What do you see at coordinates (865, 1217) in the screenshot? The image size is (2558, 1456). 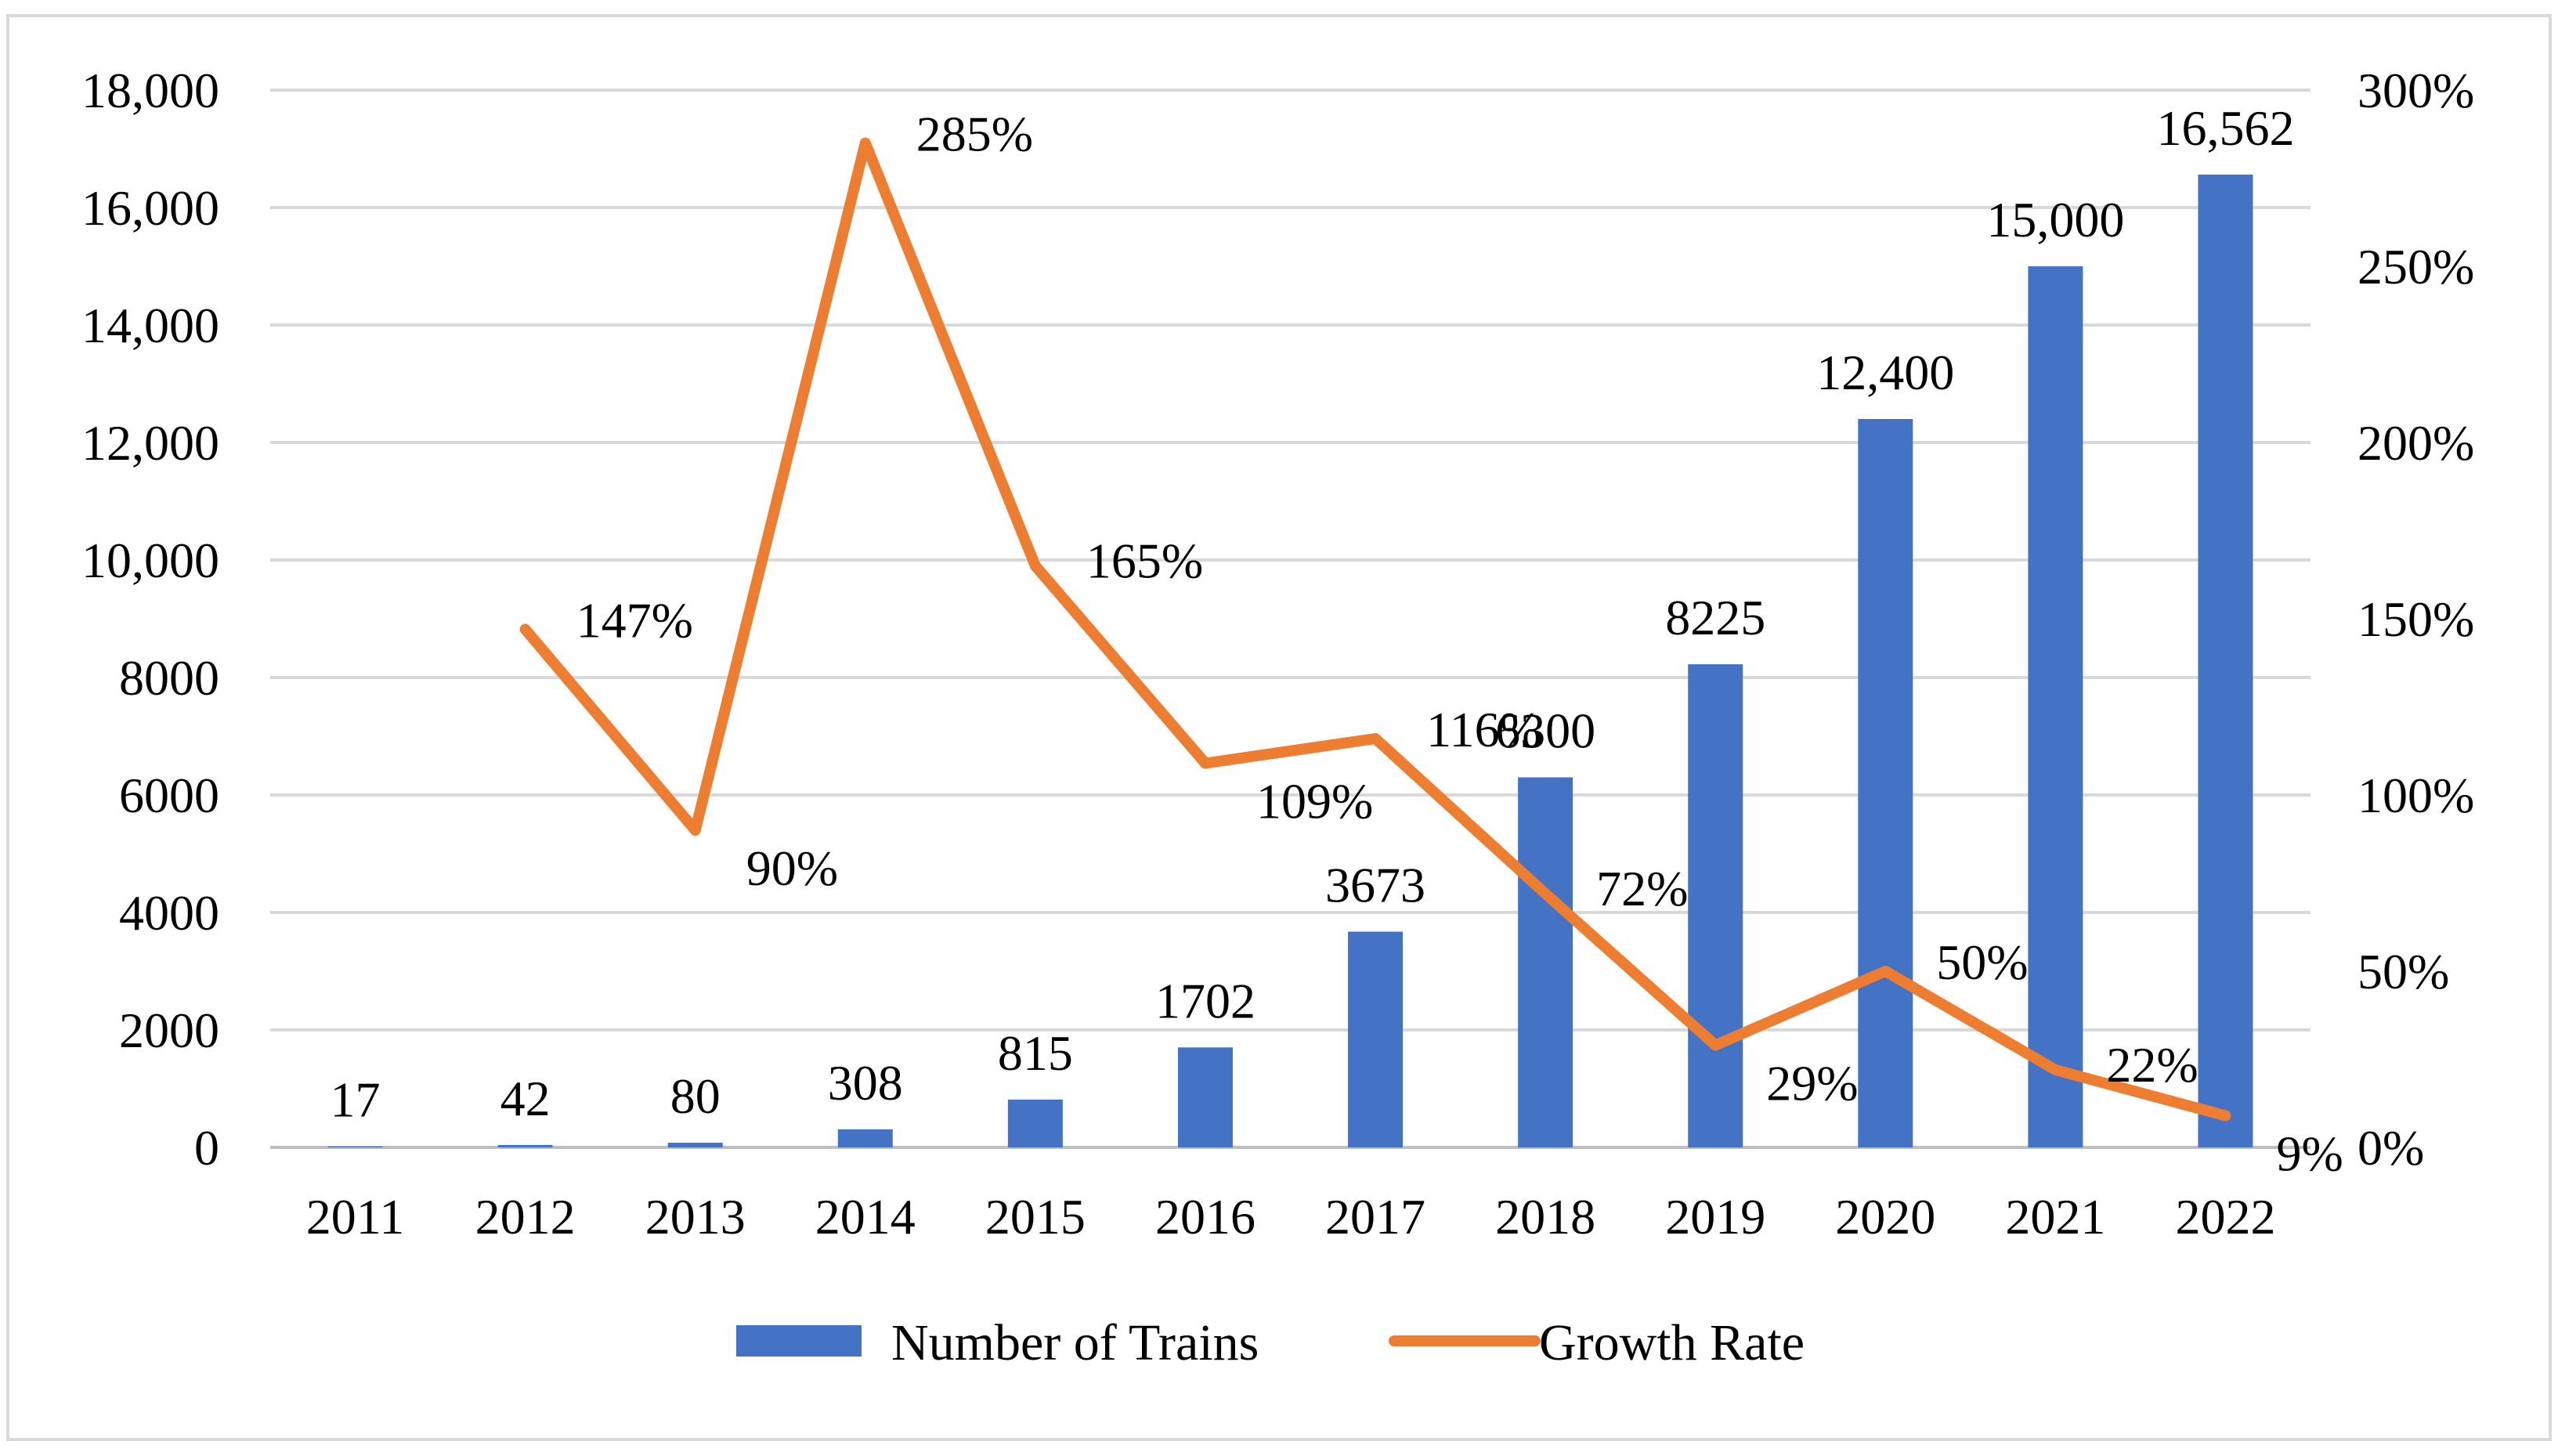 I see `x-tick-label: 2014` at bounding box center [865, 1217].